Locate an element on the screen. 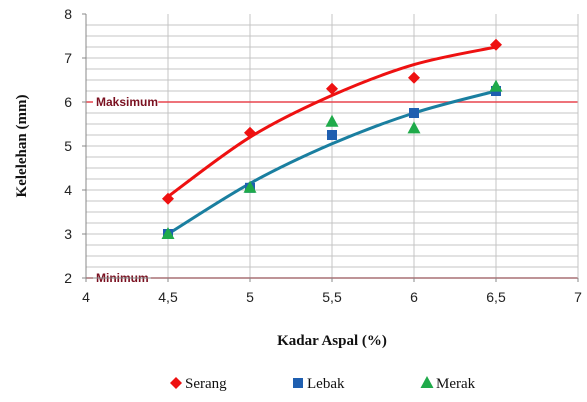 The width and height of the screenshot is (587, 402). y-tick-label: 8 is located at coordinates (68, 14).